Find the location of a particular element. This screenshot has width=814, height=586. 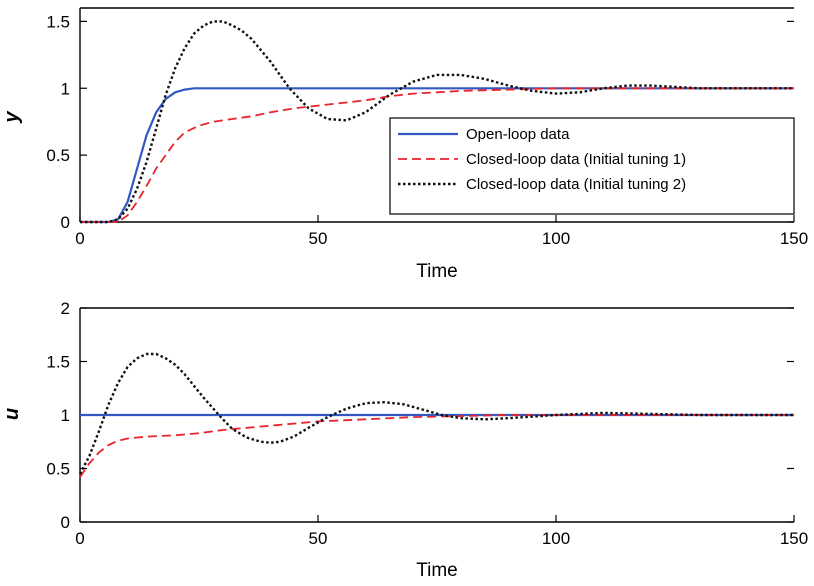

legend-label: Open-loop data is located at coordinates (518, 134).